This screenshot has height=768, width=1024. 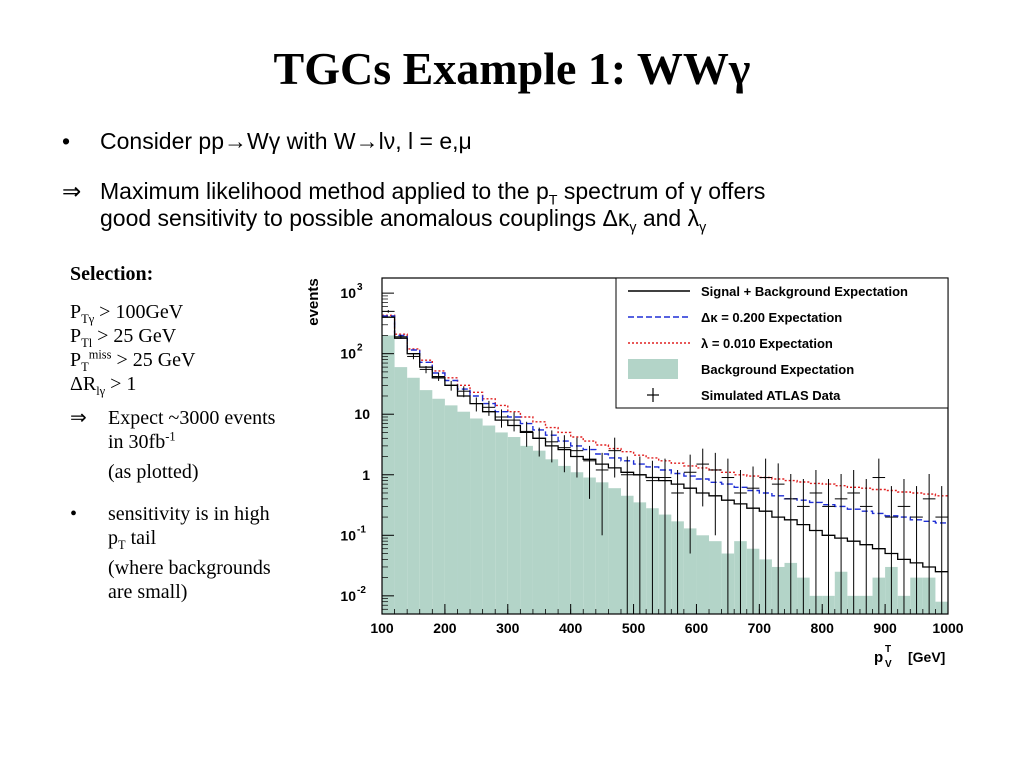 What do you see at coordinates (878, 657) in the screenshot?
I see `x-axis-label: p` at bounding box center [878, 657].